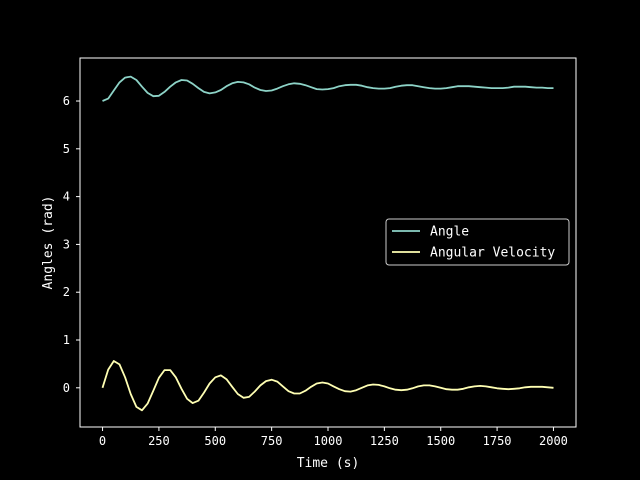 The width and height of the screenshot is (640, 480). I want to click on x-tick-label: 1500, so click(440, 441).